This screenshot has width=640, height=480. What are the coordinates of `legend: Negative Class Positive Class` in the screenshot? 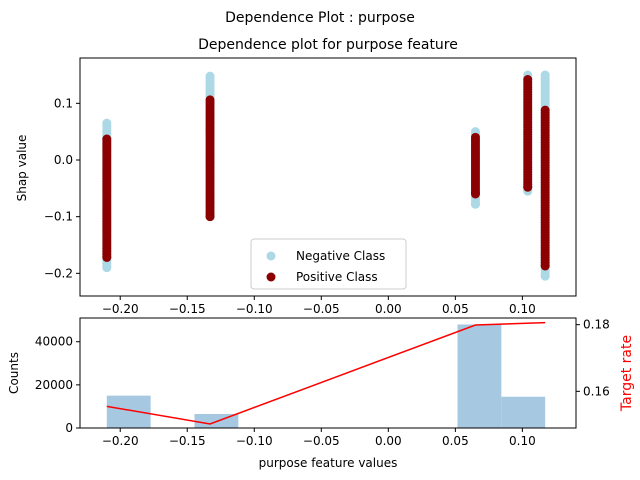 It's located at (328, 264).